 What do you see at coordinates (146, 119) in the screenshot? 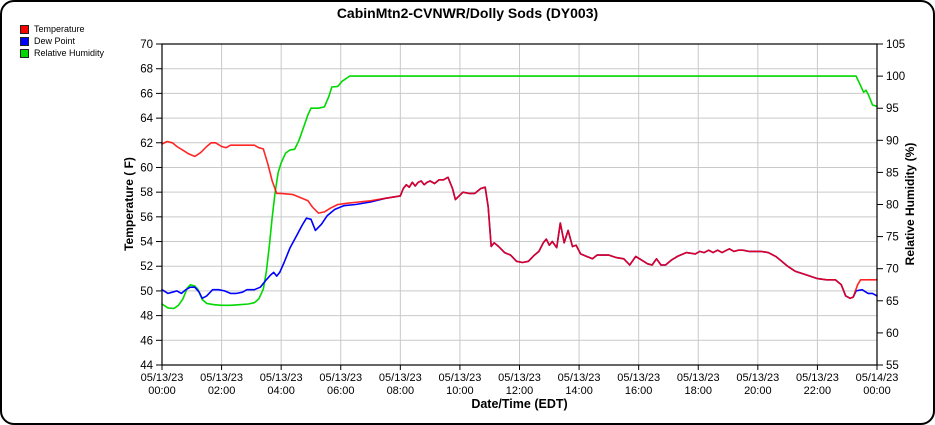
I see `svg-text: 64` at bounding box center [146, 119].